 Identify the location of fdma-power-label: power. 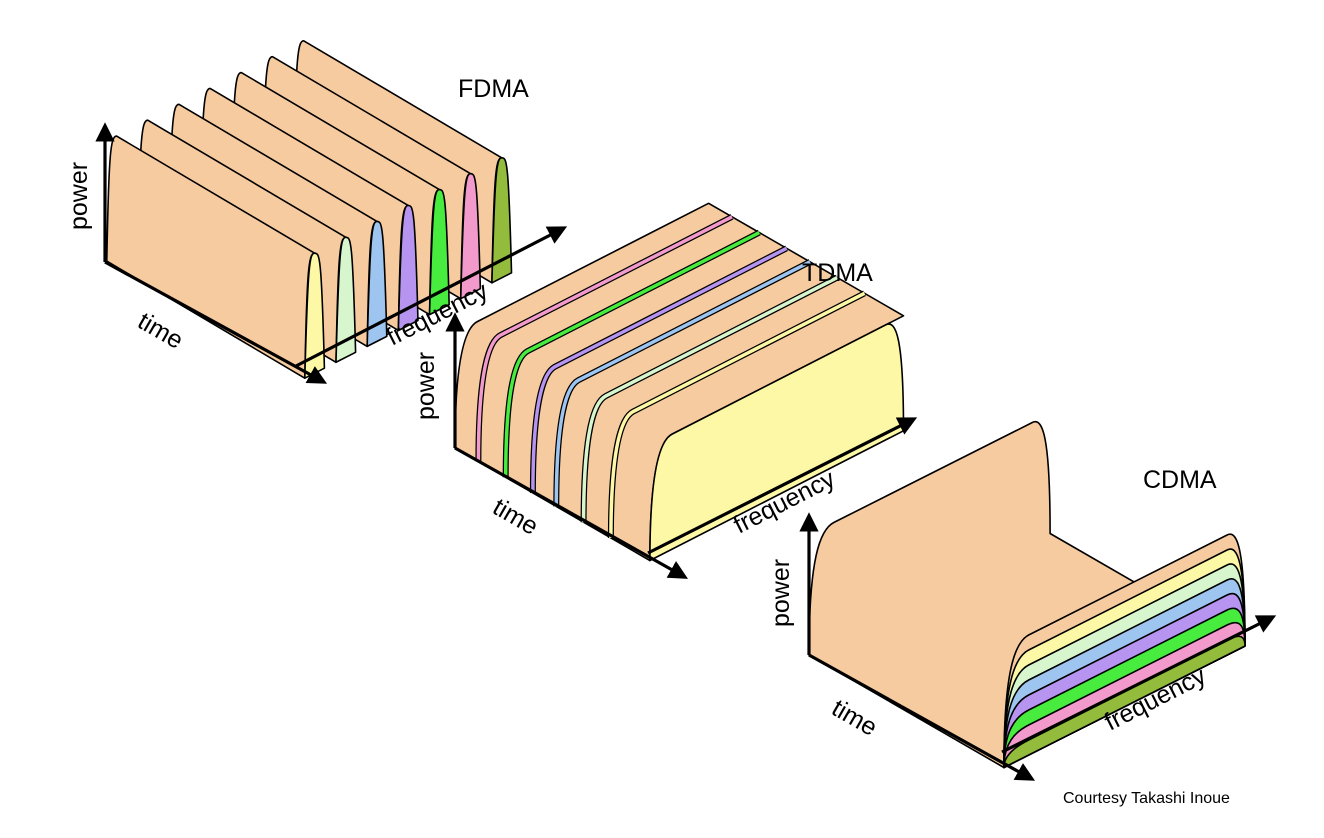
(79, 196).